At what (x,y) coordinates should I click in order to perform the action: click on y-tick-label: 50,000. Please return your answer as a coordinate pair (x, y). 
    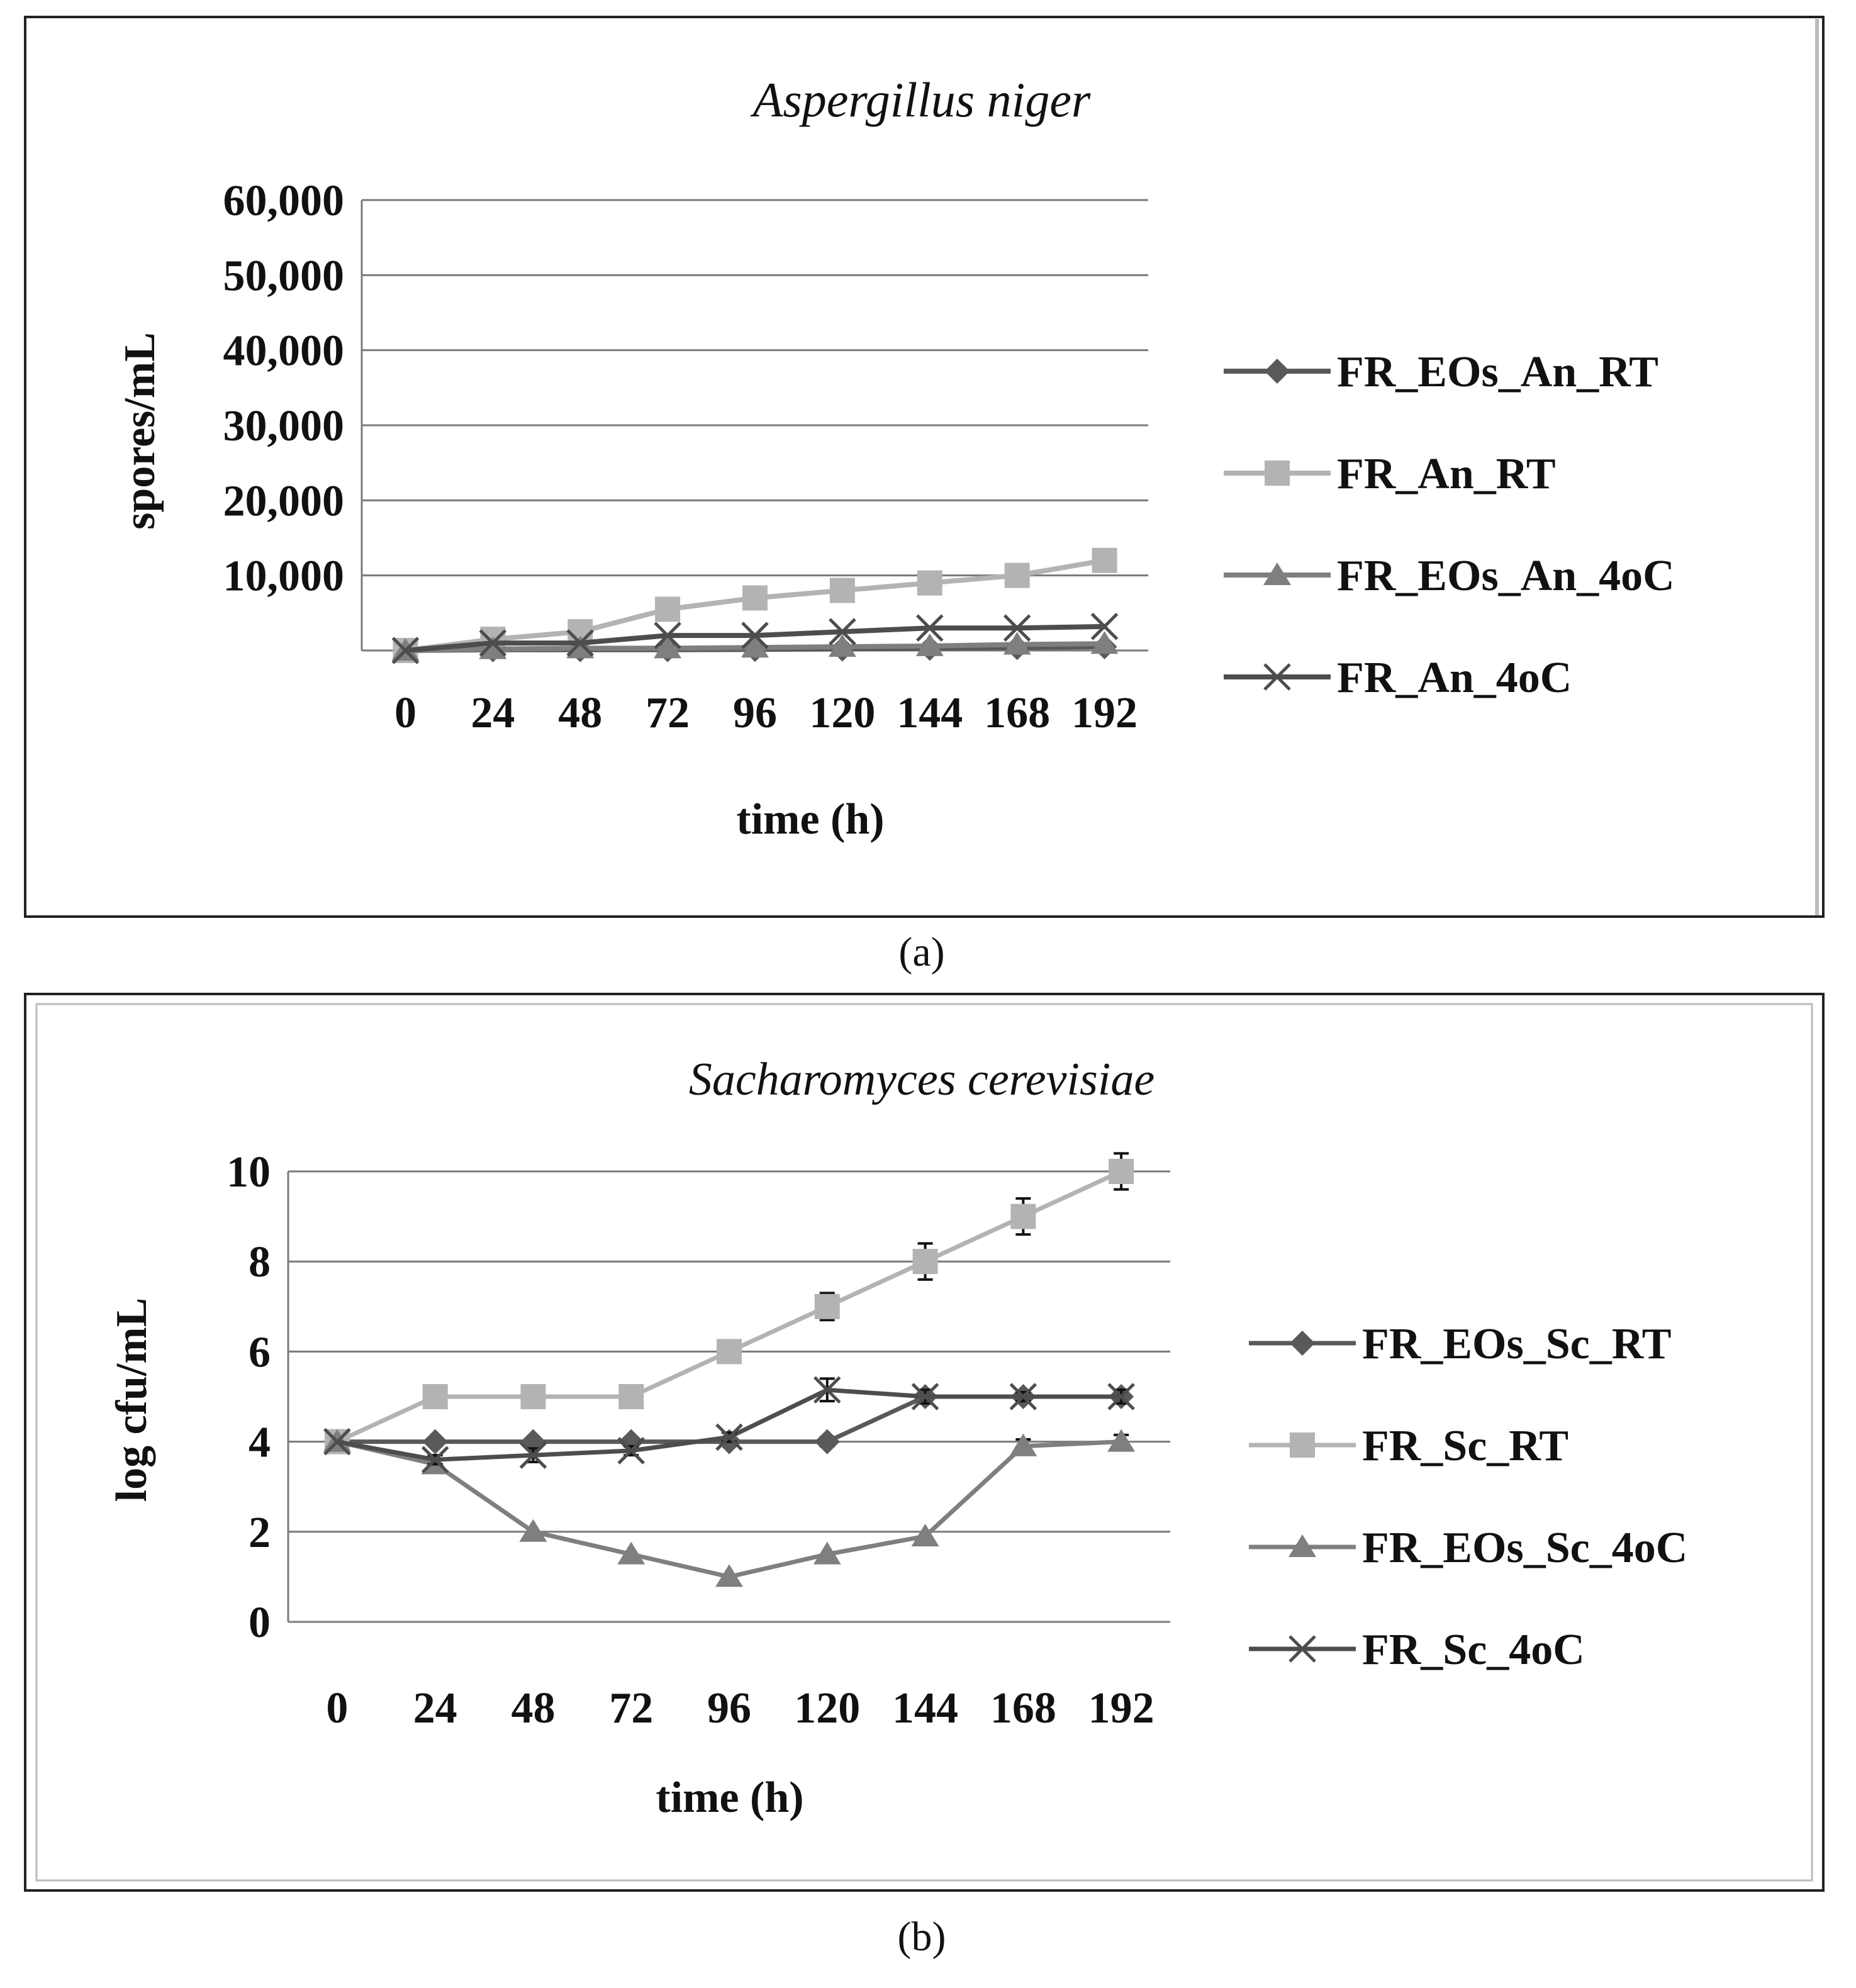
    Looking at the image, I should click on (284, 276).